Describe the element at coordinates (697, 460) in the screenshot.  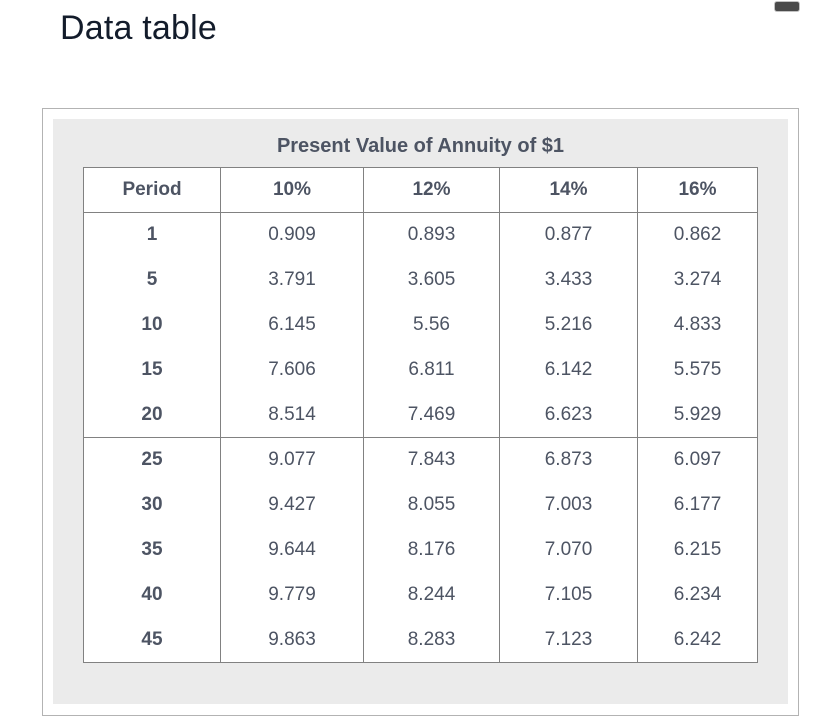
I see `value-cell: 6.097` at that location.